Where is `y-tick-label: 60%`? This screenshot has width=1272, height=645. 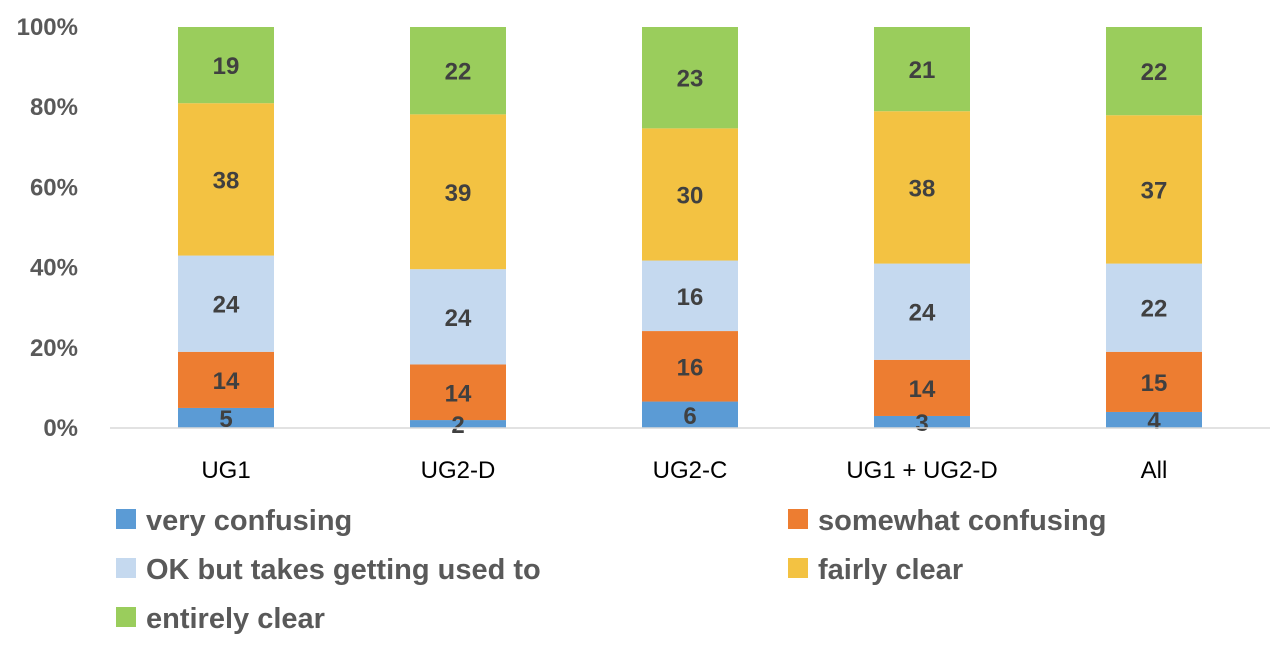
y-tick-label: 60% is located at coordinates (54, 187).